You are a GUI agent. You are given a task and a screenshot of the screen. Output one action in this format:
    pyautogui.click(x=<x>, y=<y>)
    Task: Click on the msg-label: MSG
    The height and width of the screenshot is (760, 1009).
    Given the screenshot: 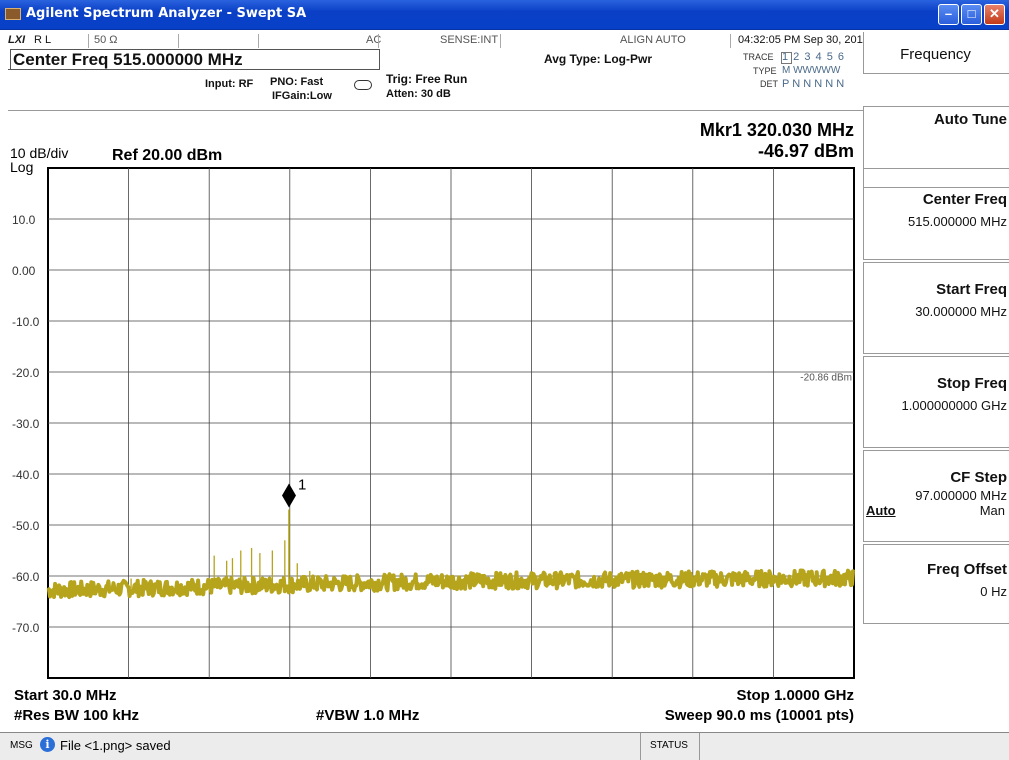 What is the action you would take?
    pyautogui.click(x=21, y=745)
    